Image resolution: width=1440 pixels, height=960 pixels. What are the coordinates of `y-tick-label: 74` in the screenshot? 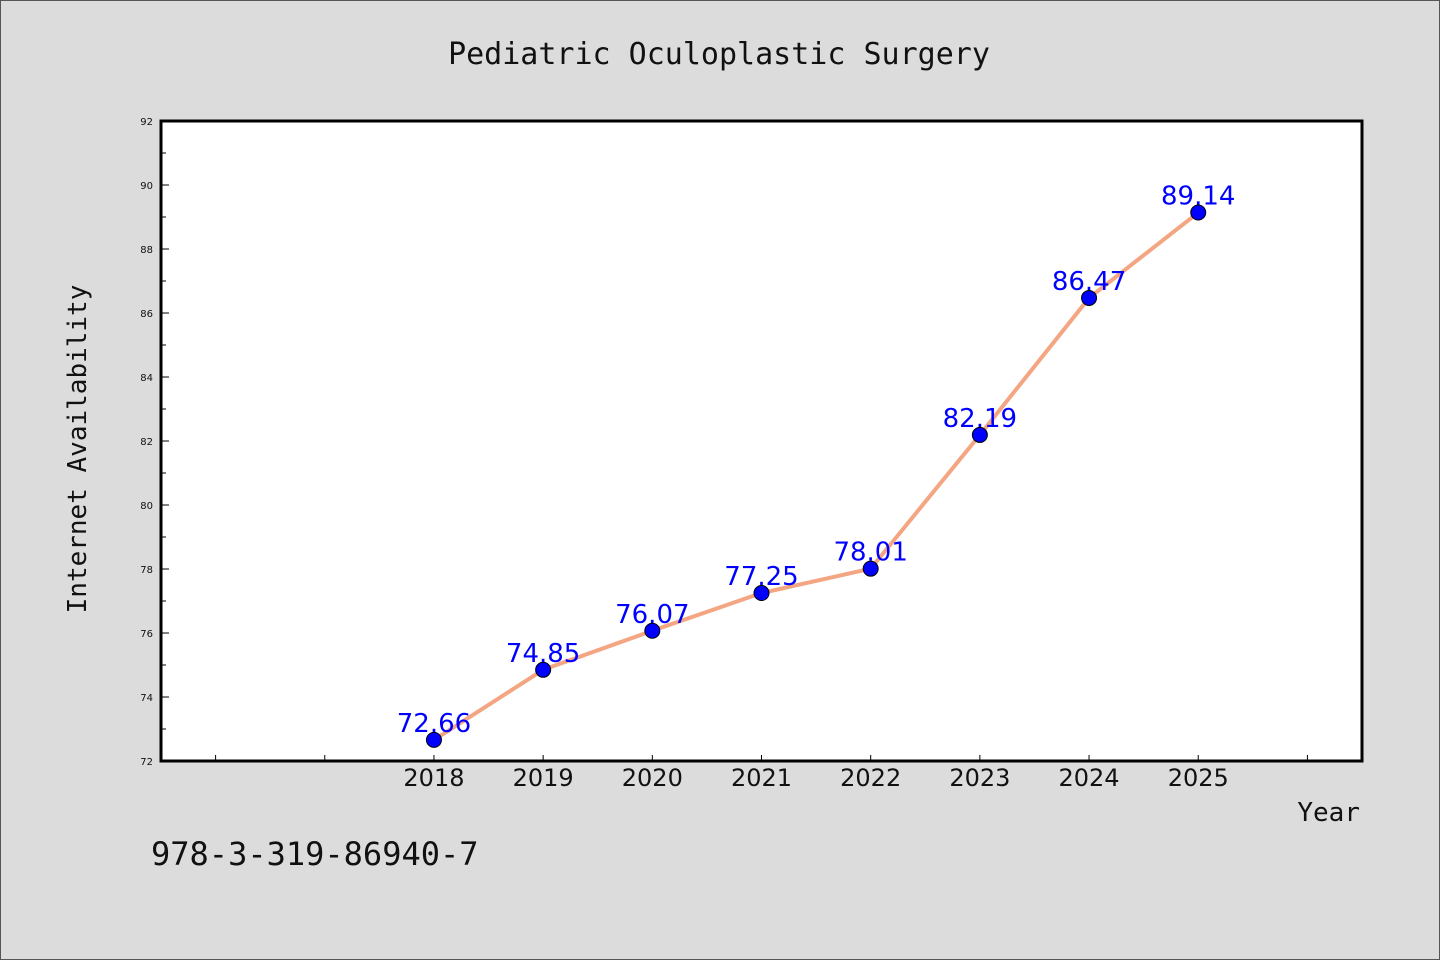 It's located at (146, 698).